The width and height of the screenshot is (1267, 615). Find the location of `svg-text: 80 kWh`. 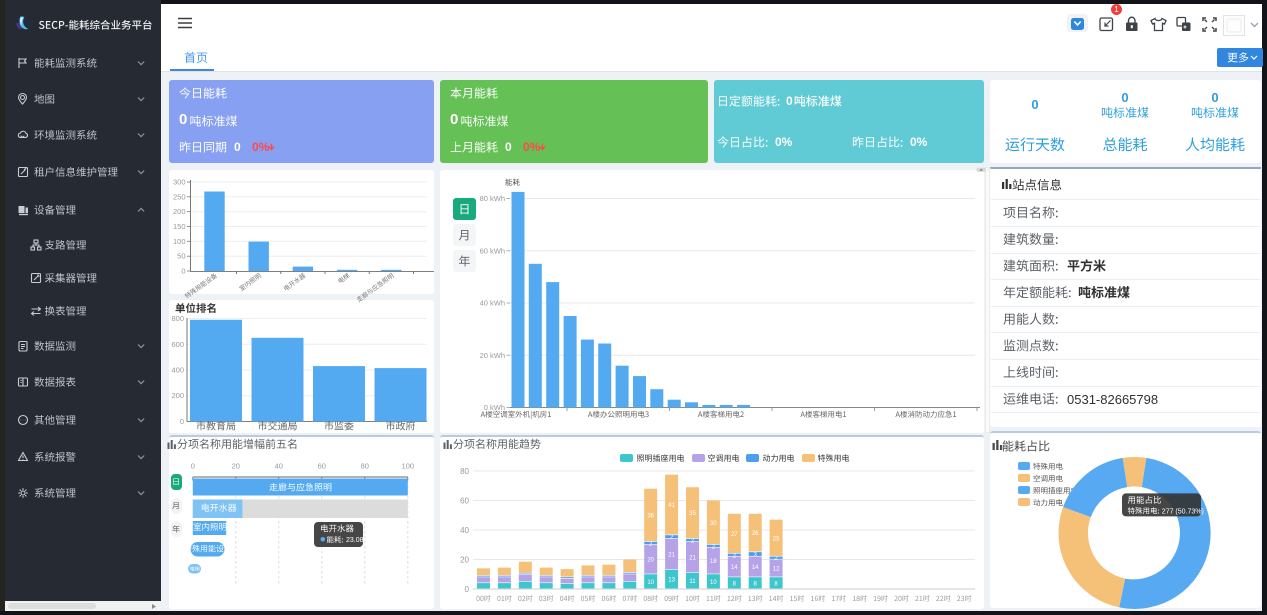

svg-text: 80 kWh is located at coordinates (492, 198).